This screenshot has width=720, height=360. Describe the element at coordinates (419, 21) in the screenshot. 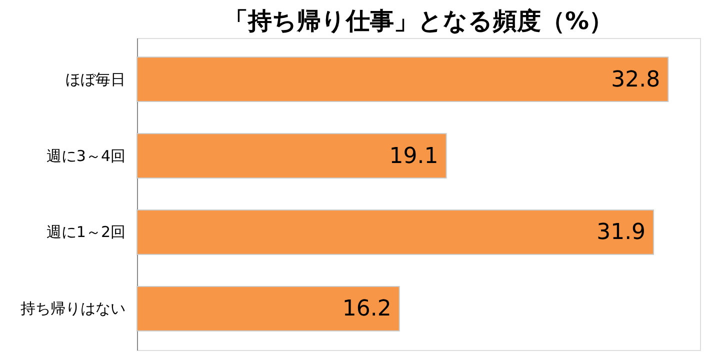

I see `chart-title: 「持ち帰り仕事」となる頻度（%）` at that location.